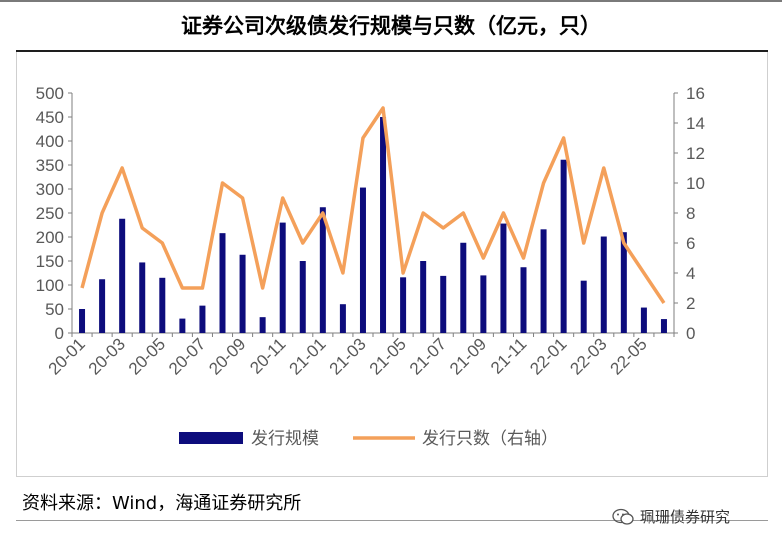  I want to click on y-tick-label-right: 0, so click(690, 333).